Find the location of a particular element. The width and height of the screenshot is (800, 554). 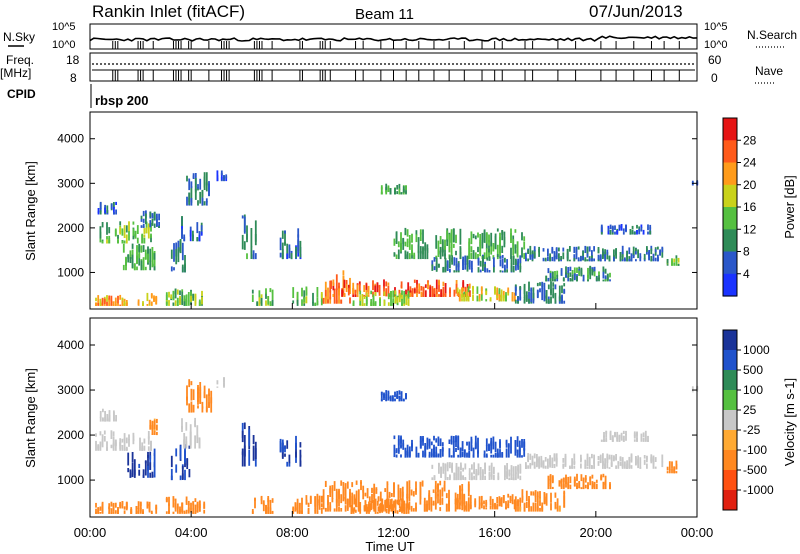

colorbar-cell is located at coordinates (730, 196).